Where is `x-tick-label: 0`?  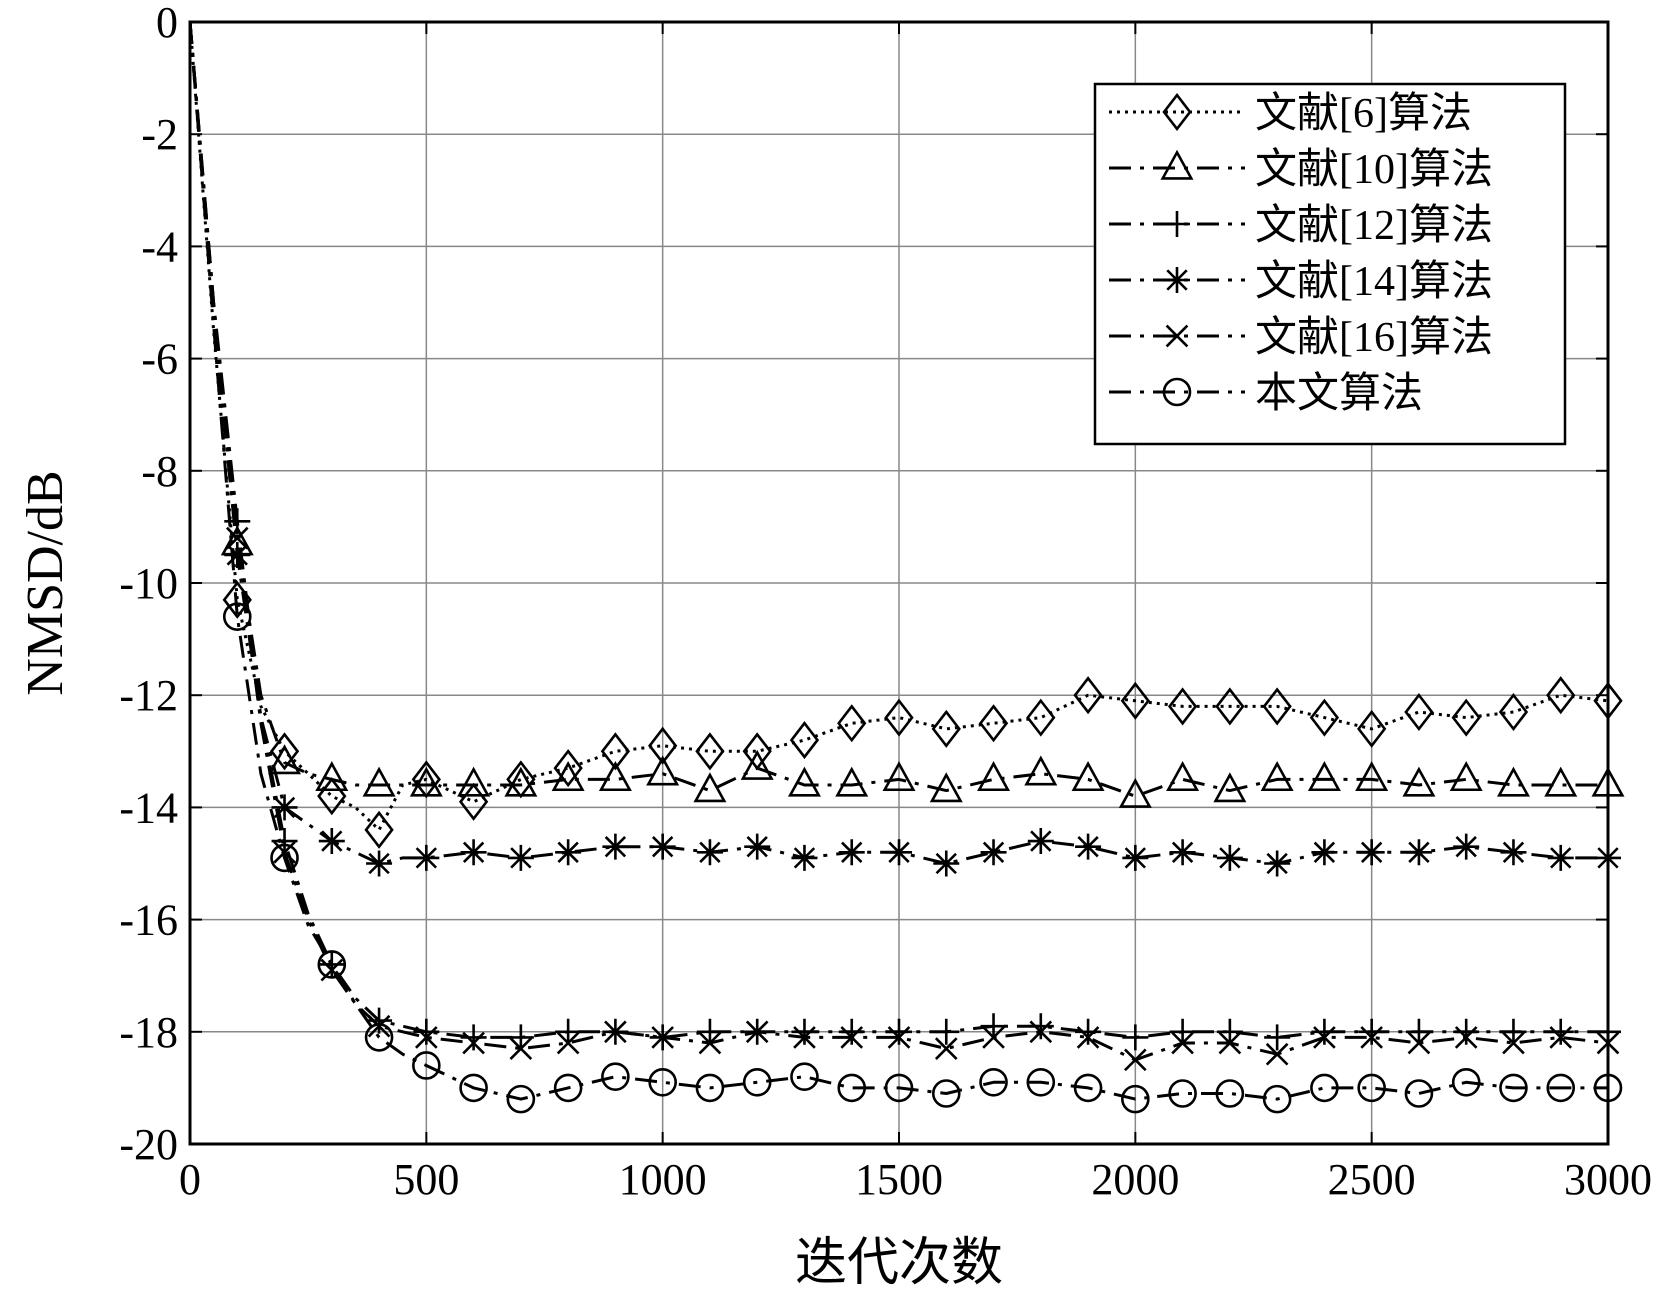 x-tick-label: 0 is located at coordinates (190, 1179).